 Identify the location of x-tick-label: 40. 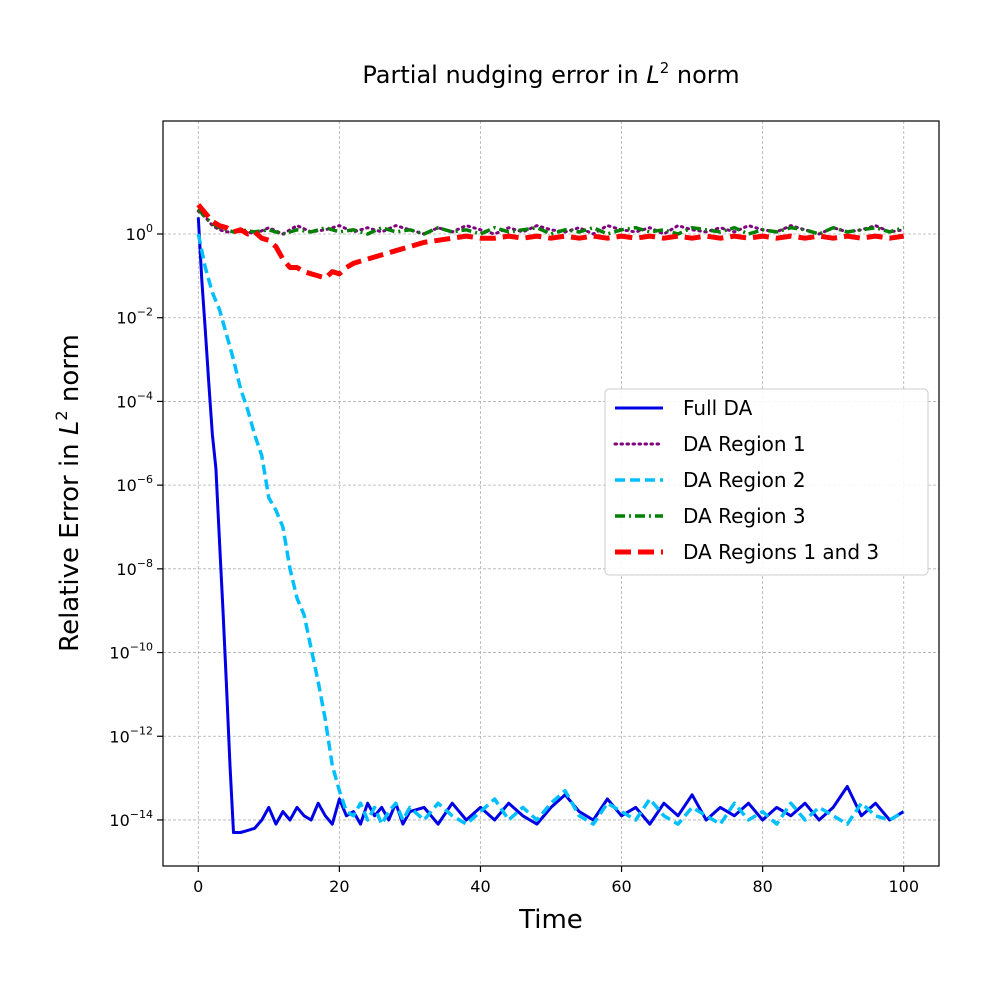
(480, 886).